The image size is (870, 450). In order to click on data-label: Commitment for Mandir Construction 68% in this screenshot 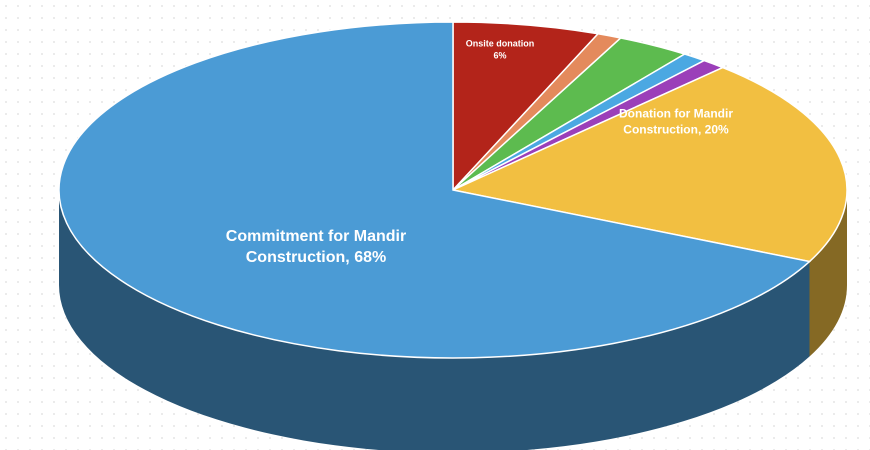, I will do `click(316, 248)`.